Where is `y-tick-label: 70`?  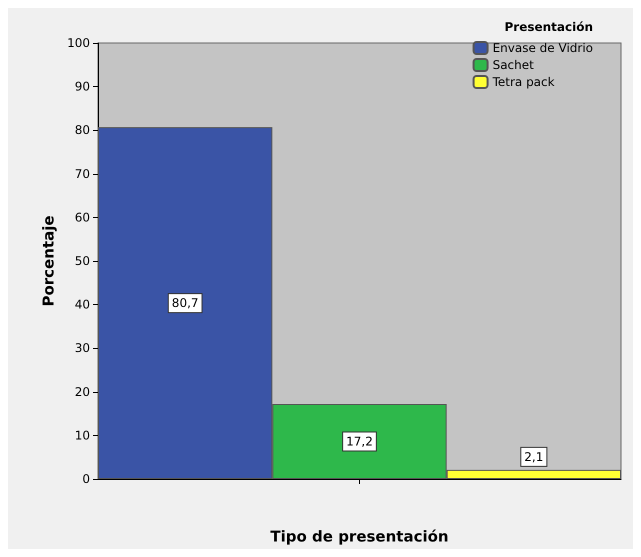 y-tick-label: 70 is located at coordinates (82, 173).